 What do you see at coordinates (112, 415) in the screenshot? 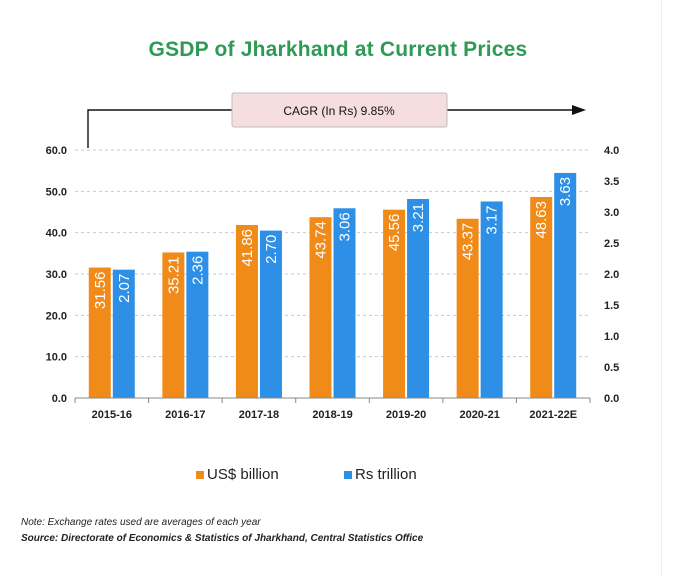
I see `x-tick-label: 2015-16` at bounding box center [112, 415].